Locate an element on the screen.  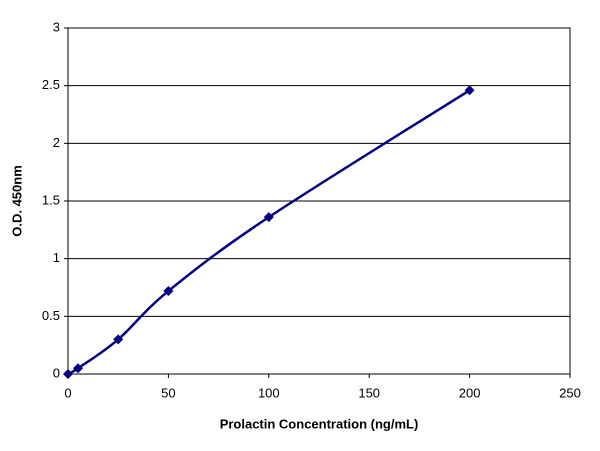
y-tick-label: 0.5 is located at coordinates (51, 315).